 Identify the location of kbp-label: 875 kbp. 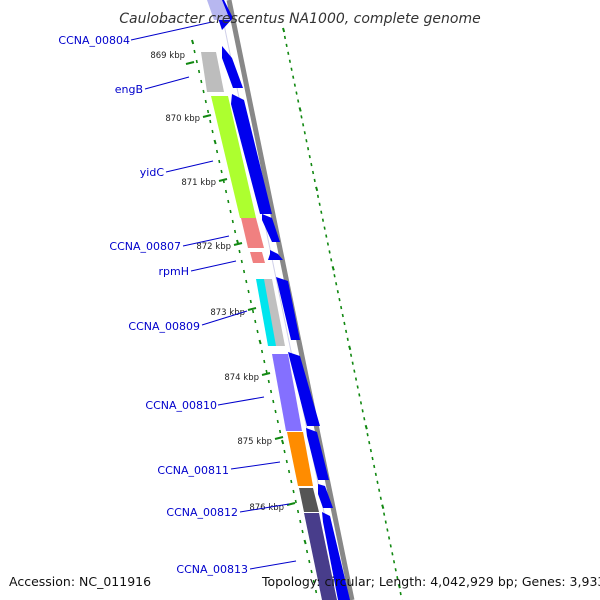
(254, 442).